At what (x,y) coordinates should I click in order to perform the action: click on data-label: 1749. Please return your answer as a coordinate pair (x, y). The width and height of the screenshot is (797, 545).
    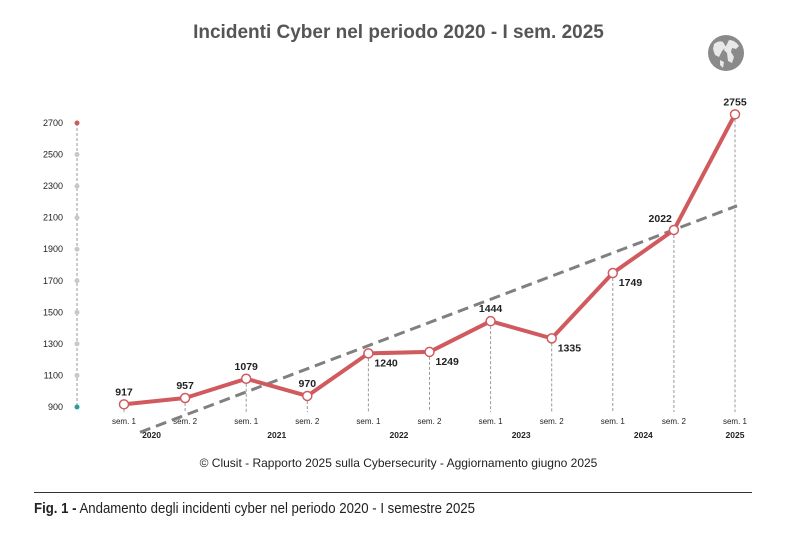
    Looking at the image, I should click on (631, 283).